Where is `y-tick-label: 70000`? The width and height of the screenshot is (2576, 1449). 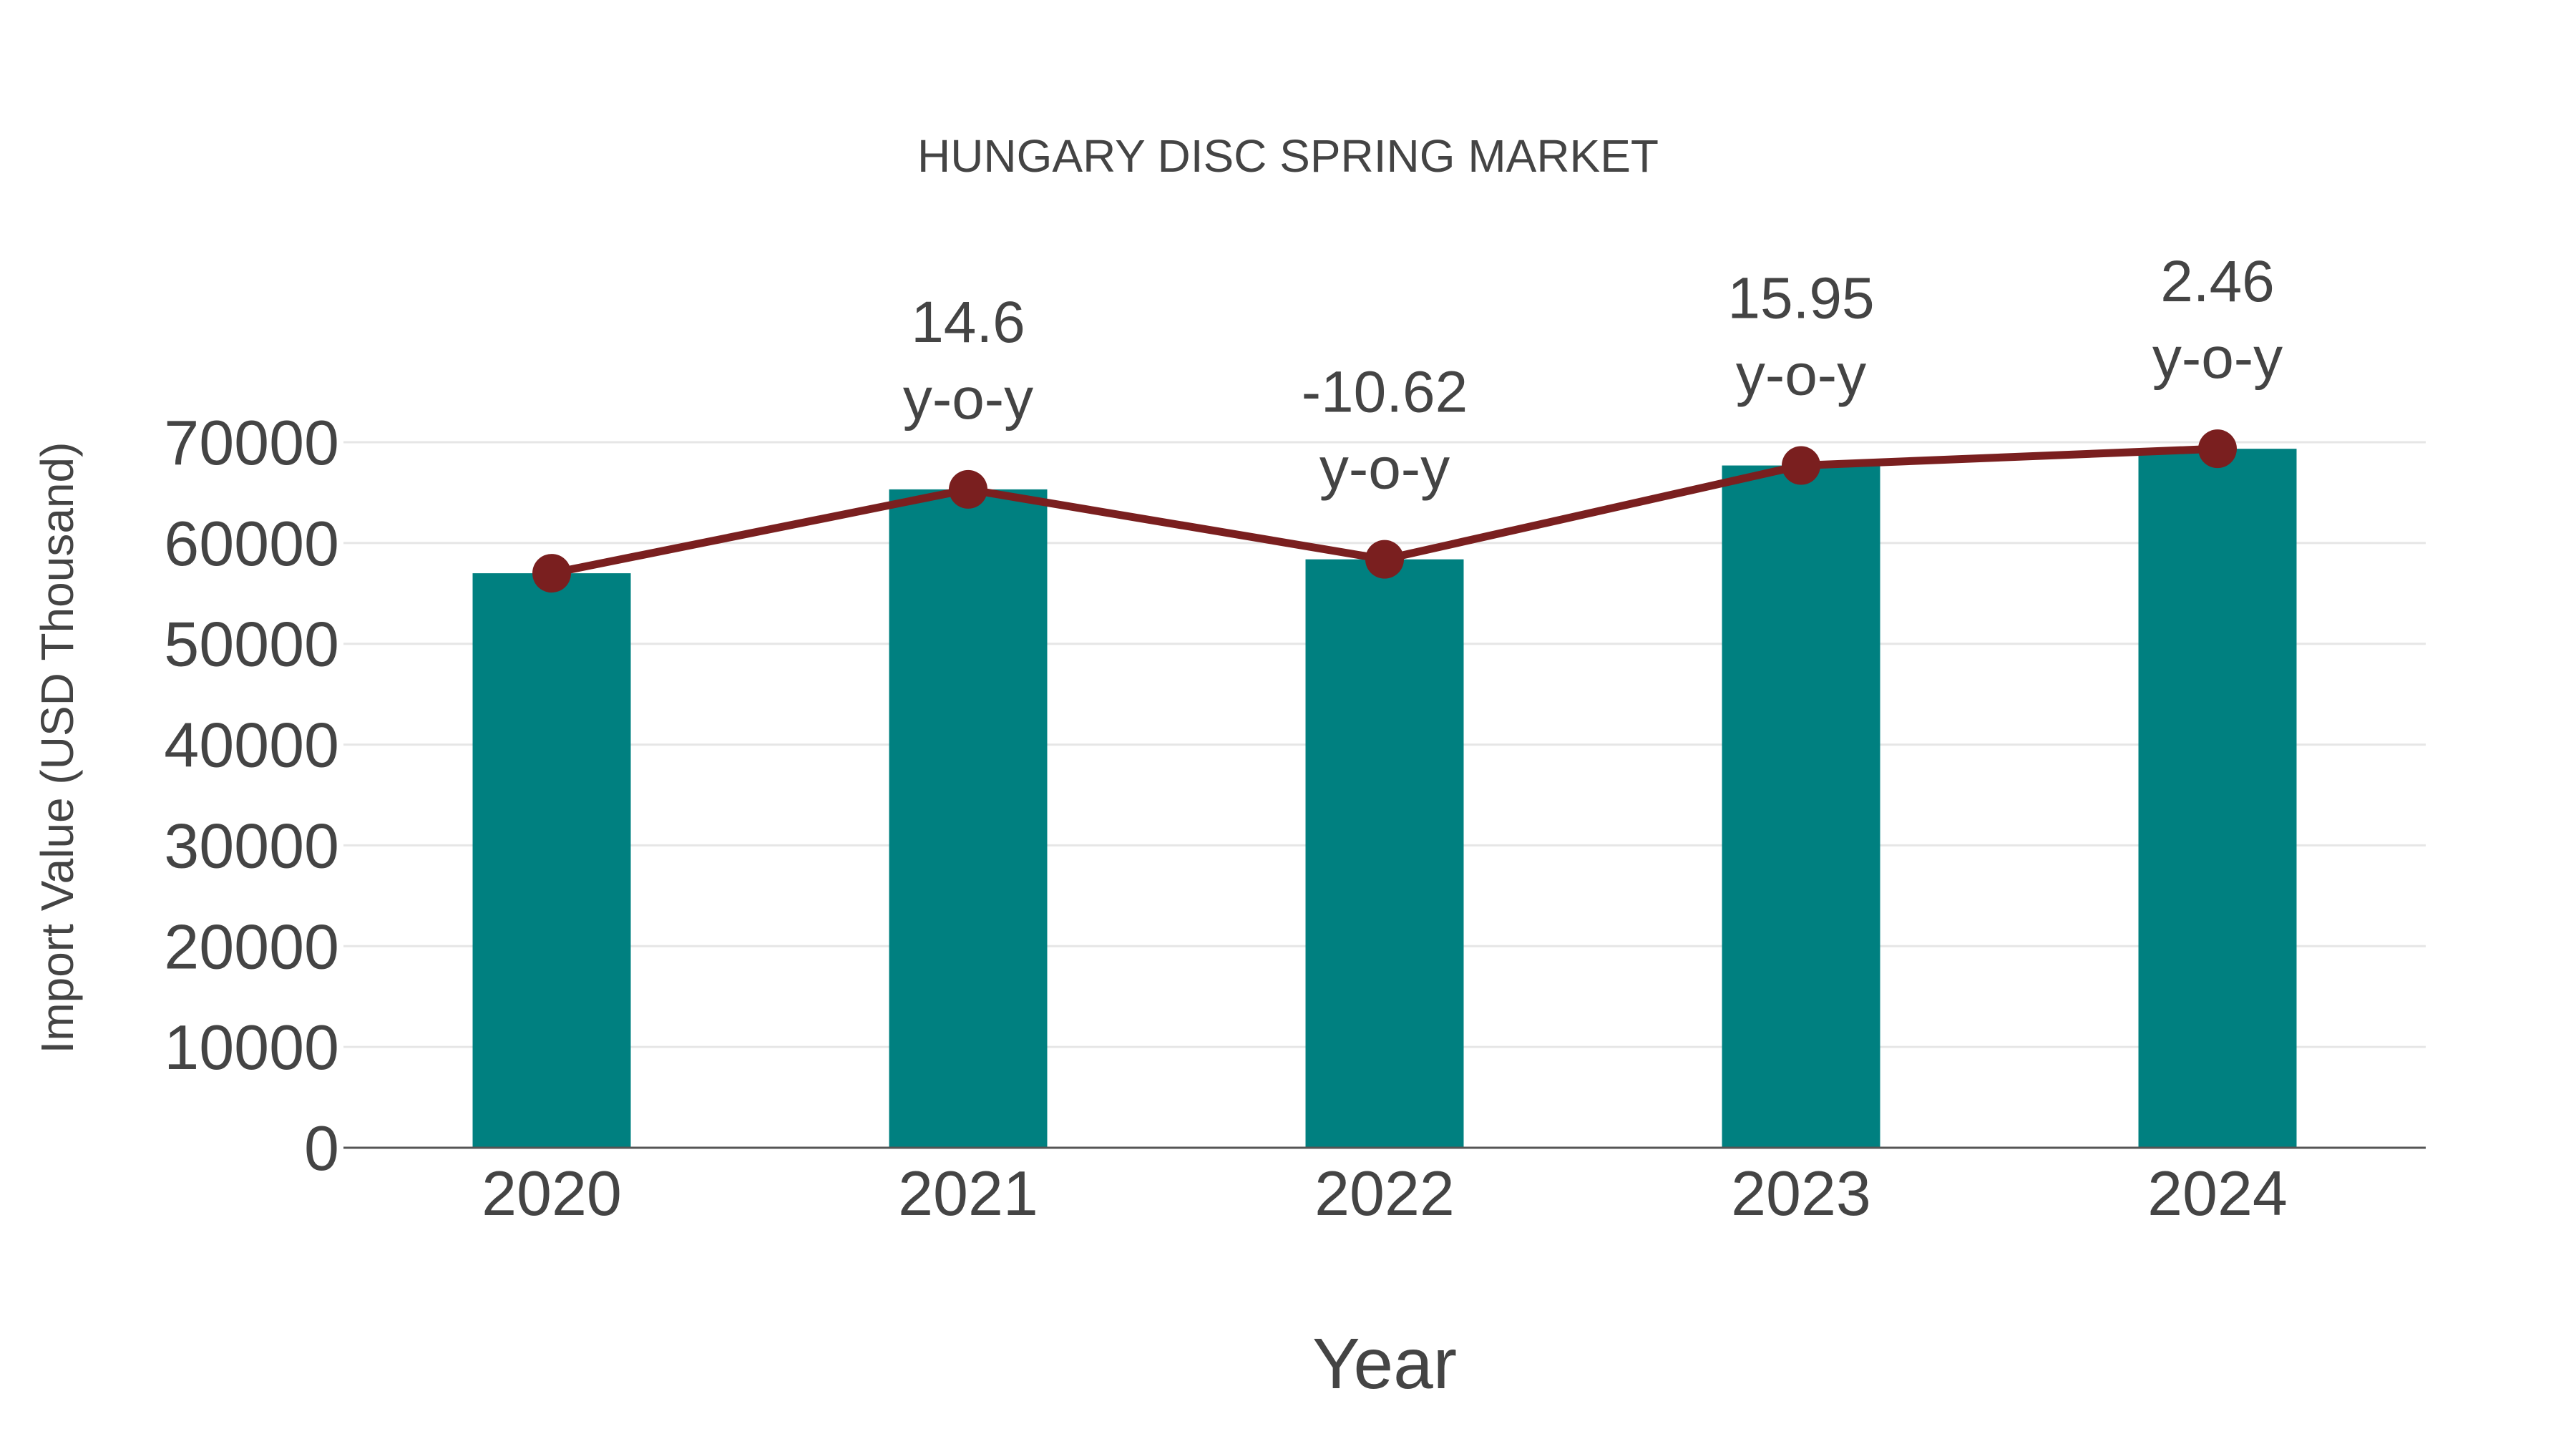 y-tick-label: 70000 is located at coordinates (251, 442).